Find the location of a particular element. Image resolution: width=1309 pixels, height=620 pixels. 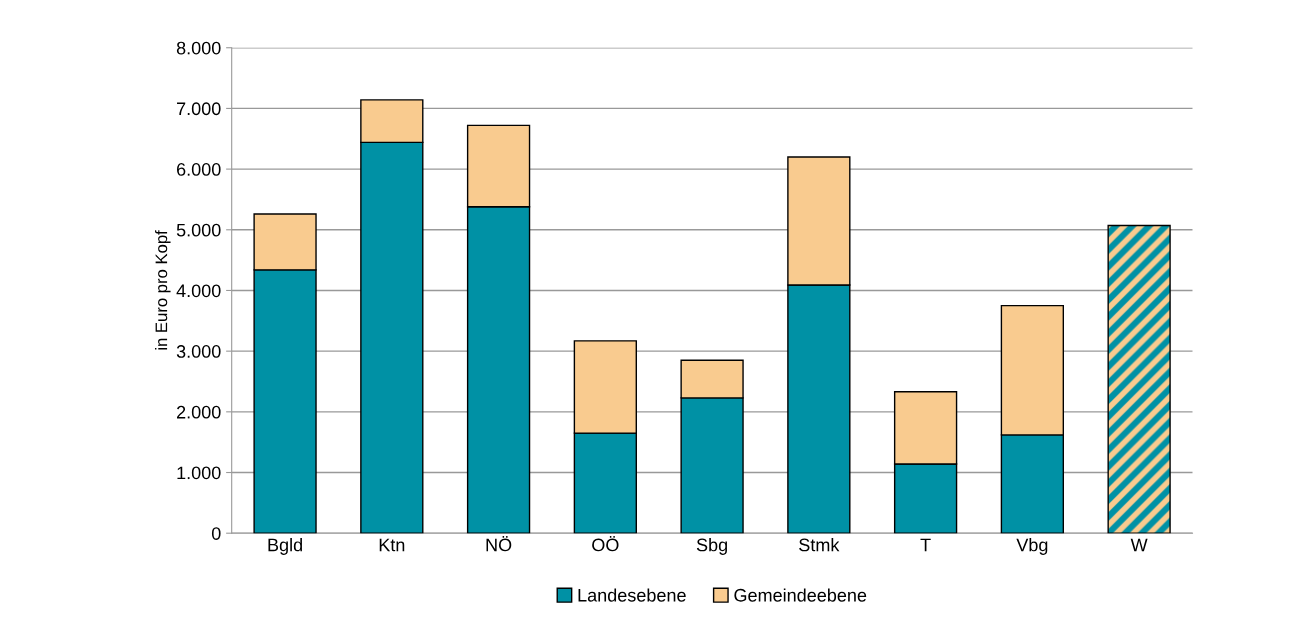

x-tick-label: NÖ is located at coordinates (499, 544).